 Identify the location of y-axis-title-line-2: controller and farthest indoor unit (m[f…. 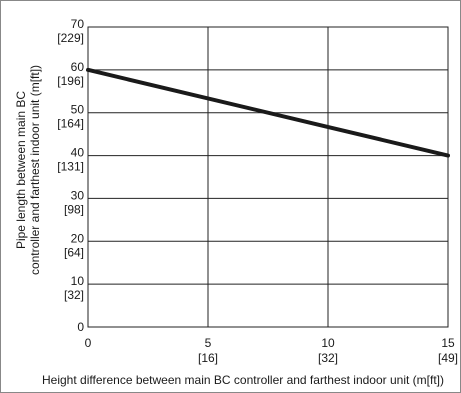
(35, 170).